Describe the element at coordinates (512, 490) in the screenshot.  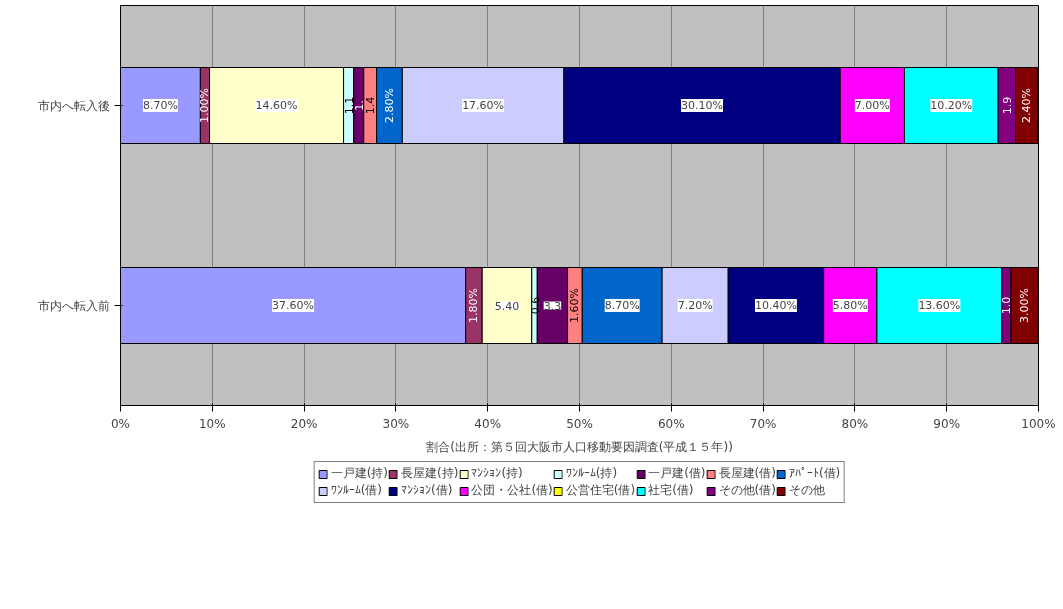
I see `legend-label: 公団・公社(借)` at that location.